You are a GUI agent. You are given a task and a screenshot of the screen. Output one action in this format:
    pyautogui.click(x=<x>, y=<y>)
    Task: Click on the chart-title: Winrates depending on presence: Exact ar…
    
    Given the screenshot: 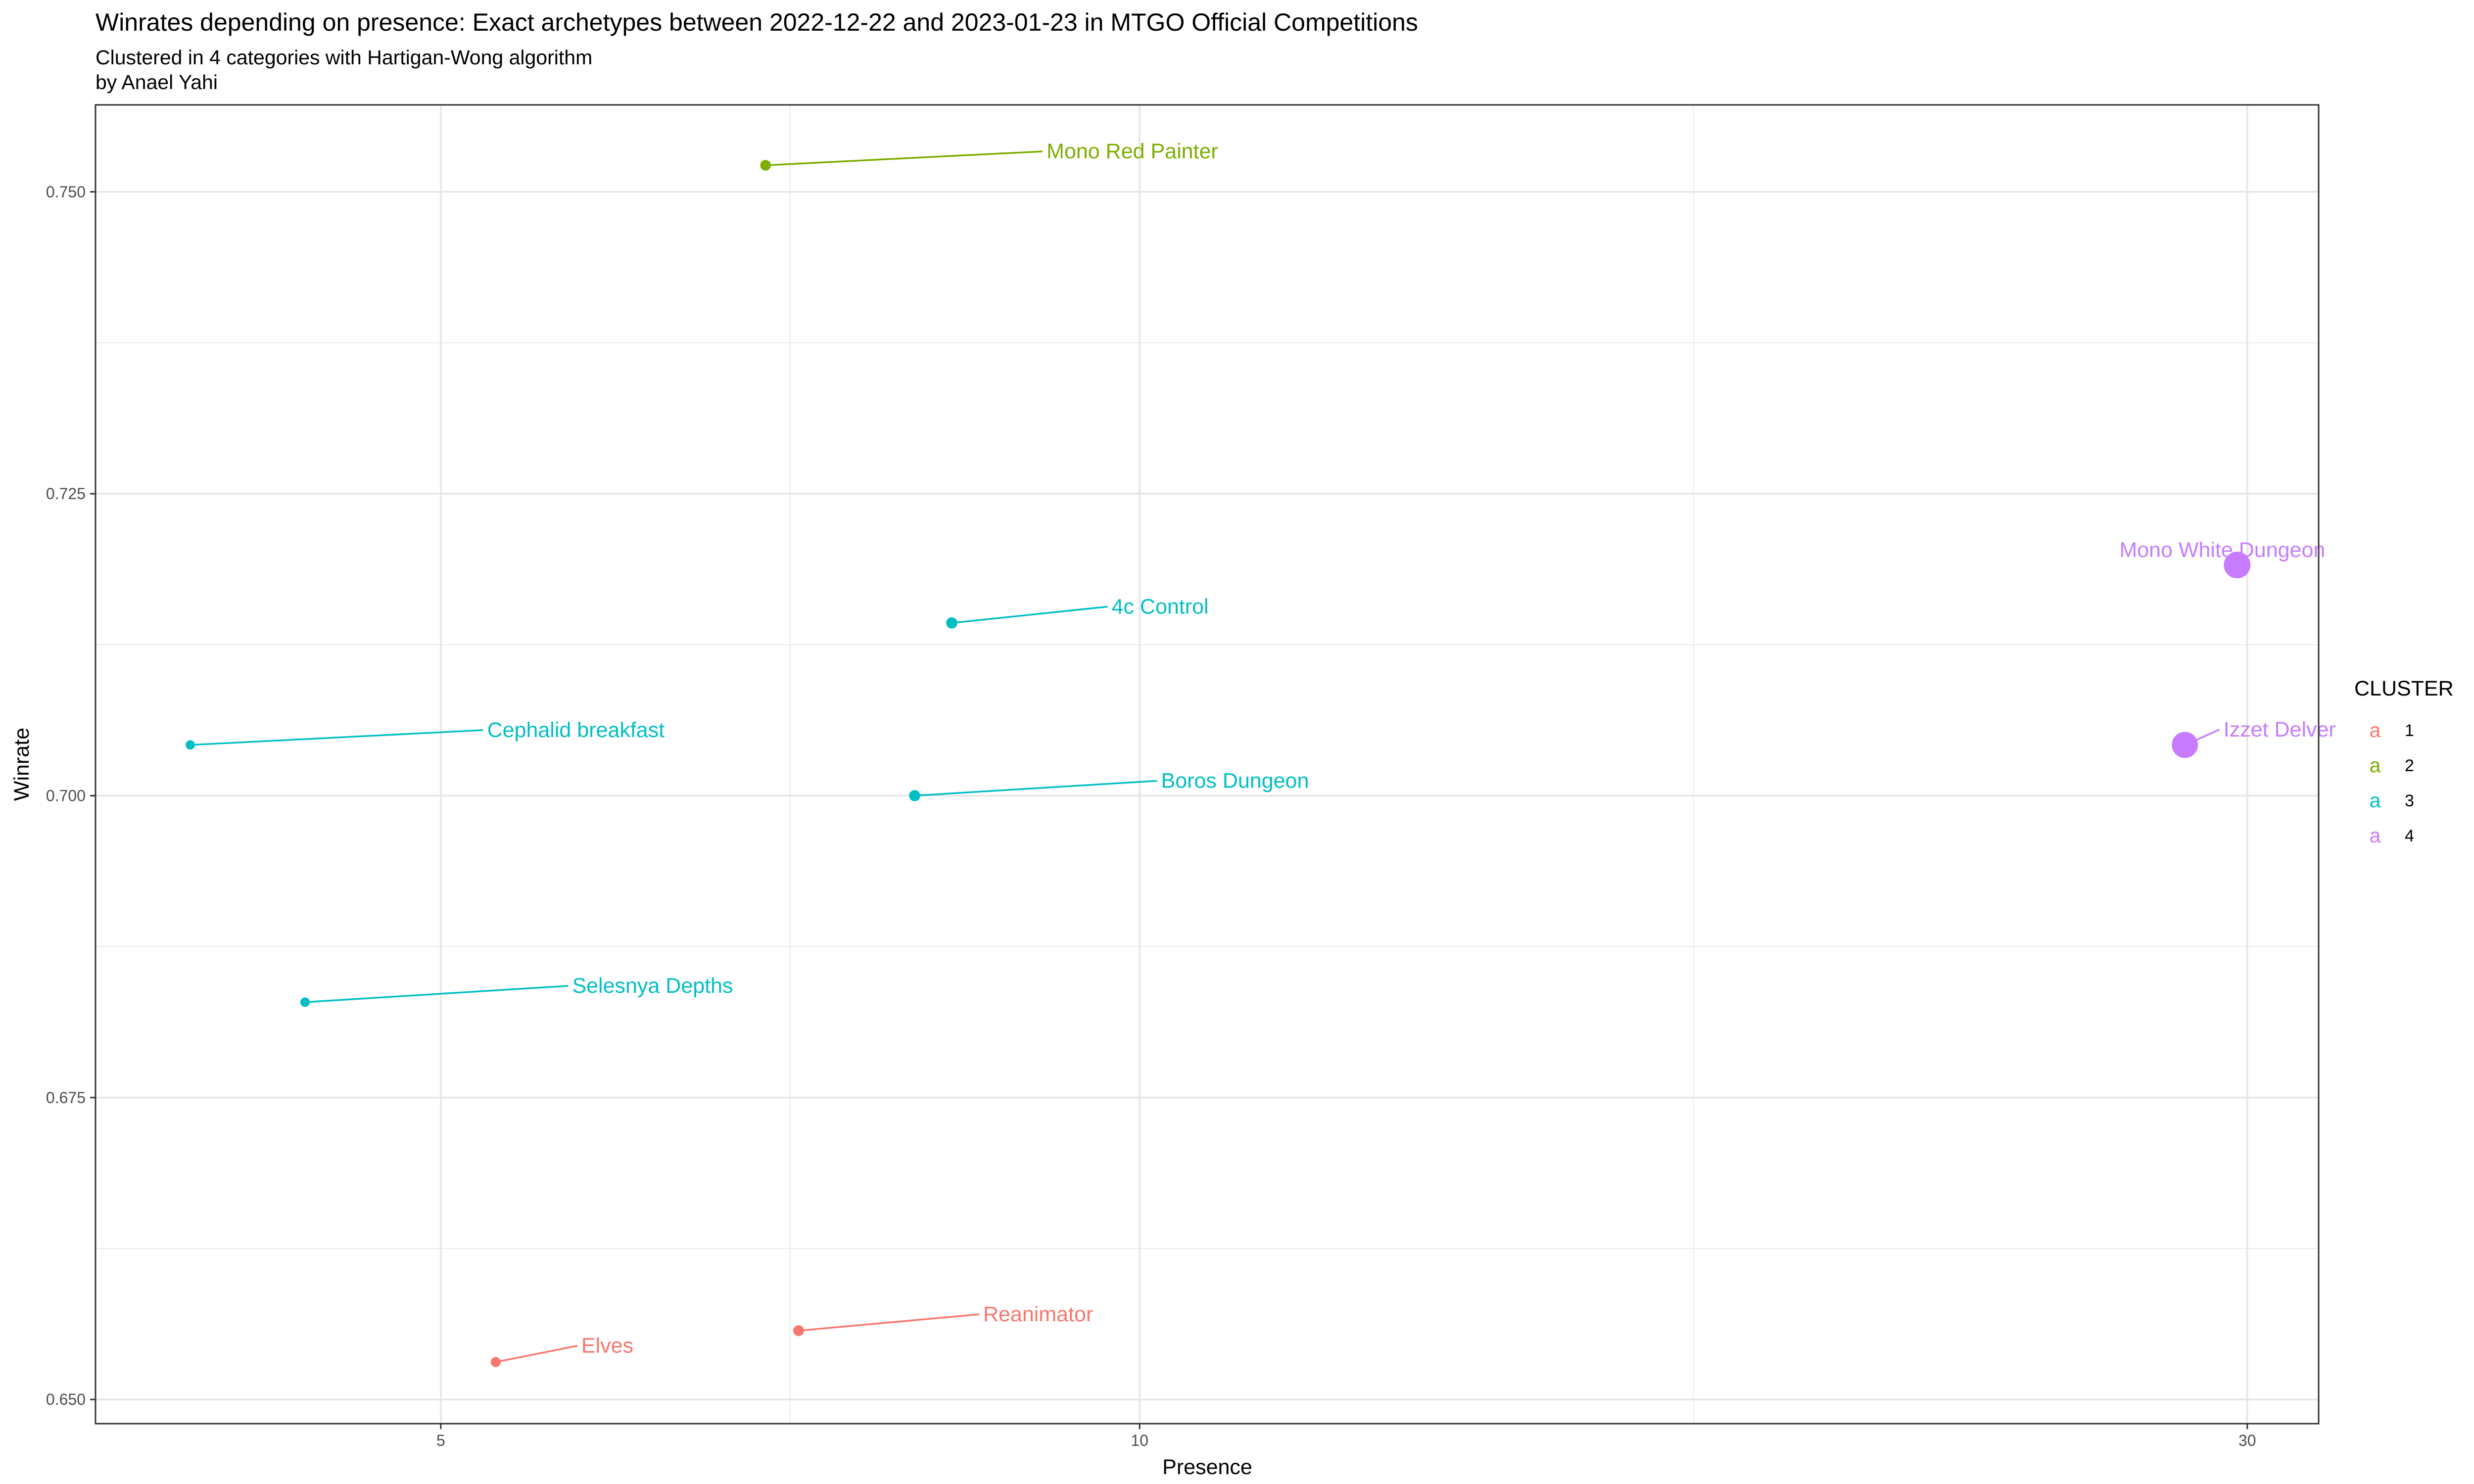 What is the action you would take?
    pyautogui.click(x=757, y=22)
    